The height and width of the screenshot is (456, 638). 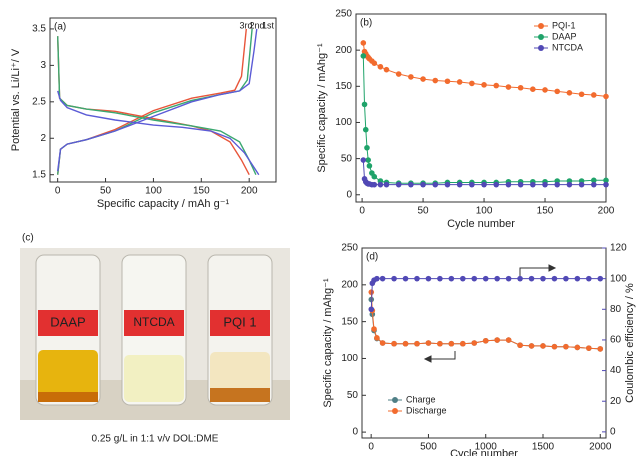 I want to click on y-tick-label: 2.5, so click(x=39, y=101).